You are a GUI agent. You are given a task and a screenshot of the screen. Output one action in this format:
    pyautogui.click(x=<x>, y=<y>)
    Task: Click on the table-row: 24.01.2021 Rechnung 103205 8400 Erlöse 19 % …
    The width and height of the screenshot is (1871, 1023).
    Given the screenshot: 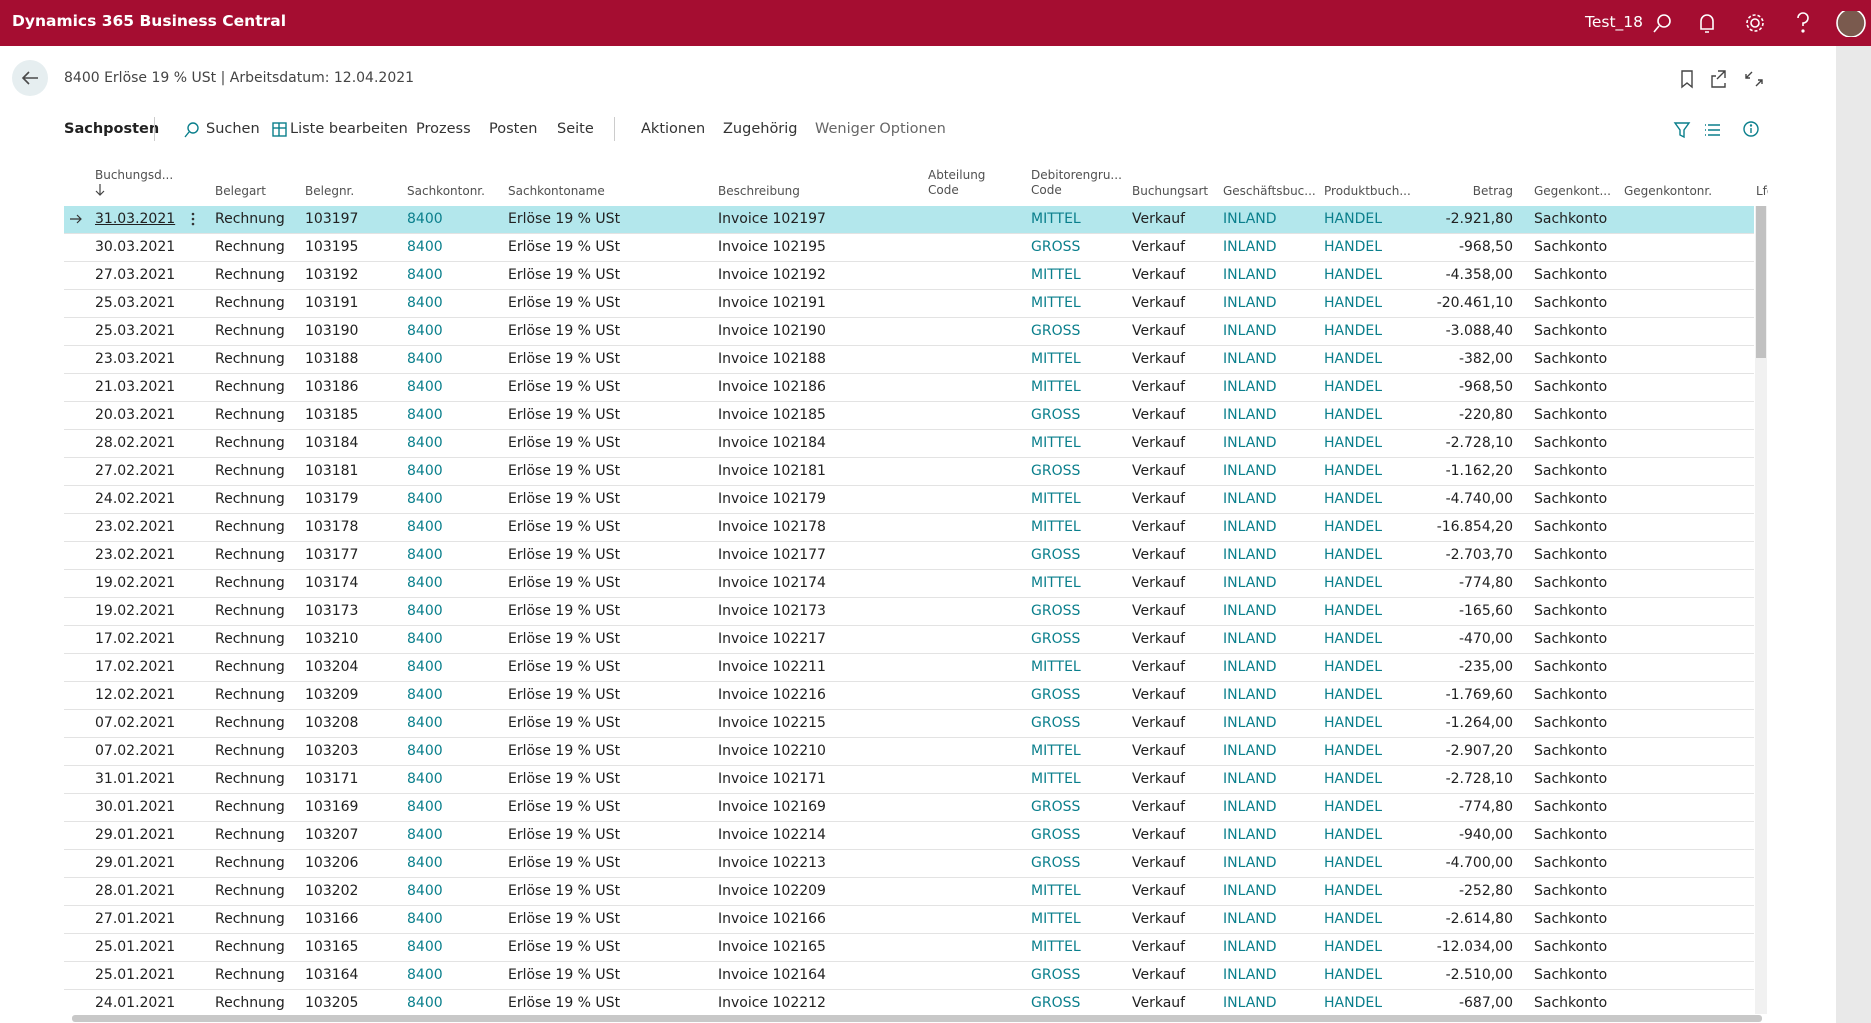 What is the action you would take?
    pyautogui.click(x=909, y=1002)
    